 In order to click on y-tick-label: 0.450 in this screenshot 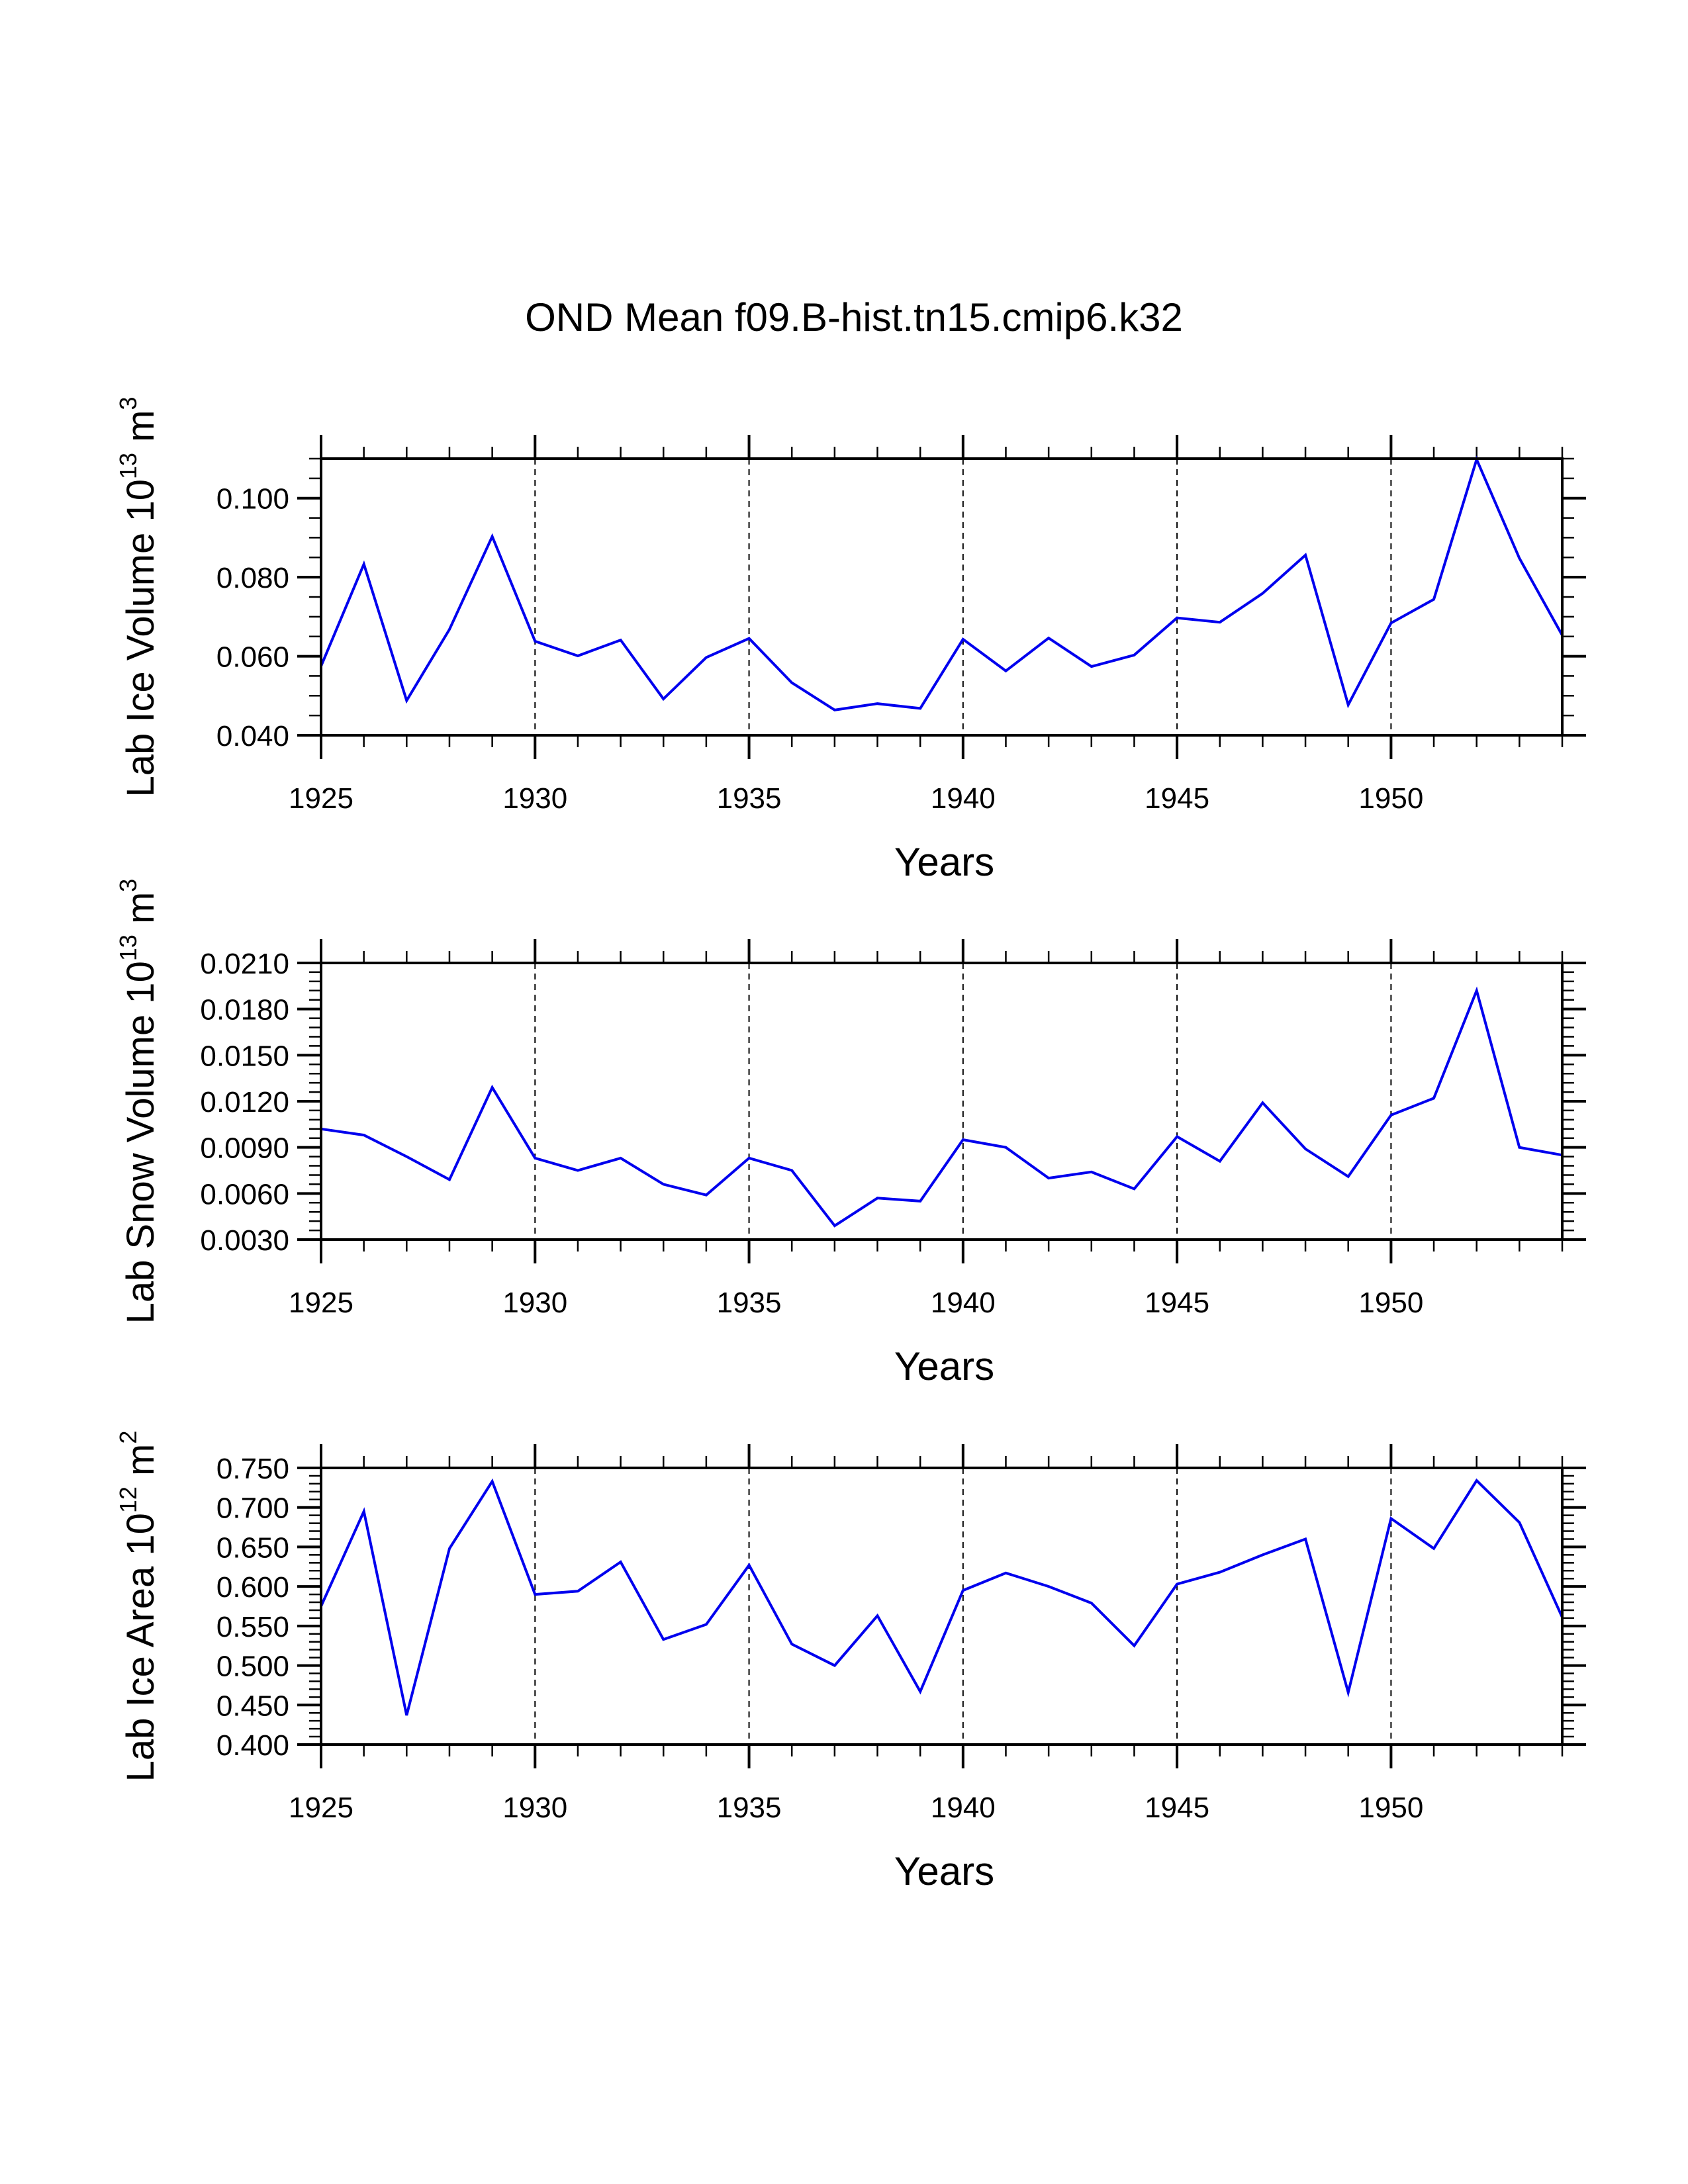, I will do `click(252, 1706)`.